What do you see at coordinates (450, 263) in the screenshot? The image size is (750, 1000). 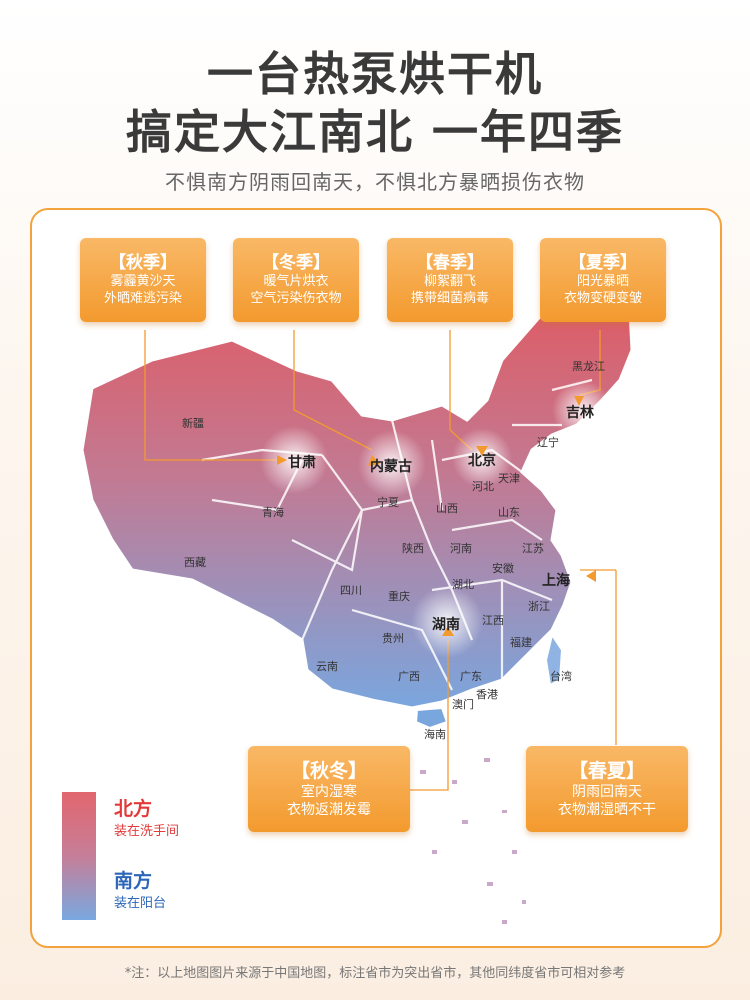 I see `callout-spring-title: 【春季】` at bounding box center [450, 263].